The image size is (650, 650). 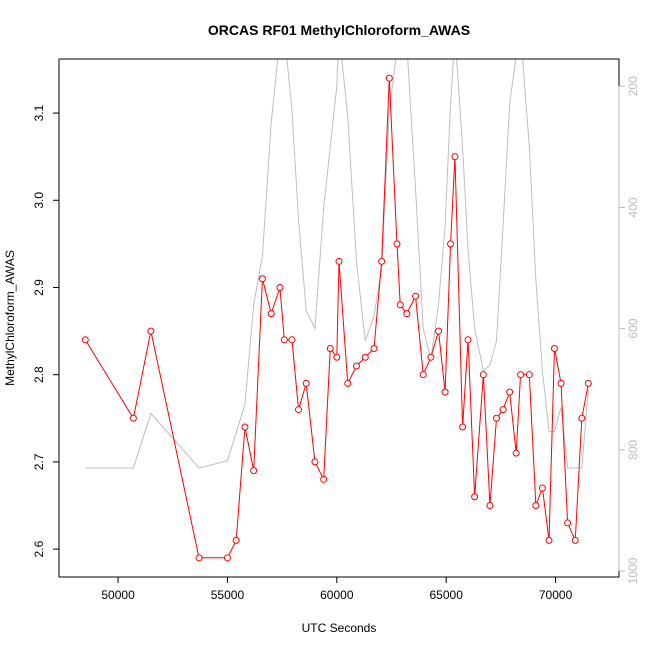 What do you see at coordinates (228, 595) in the screenshot?
I see `x-tick-label: 55000` at bounding box center [228, 595].